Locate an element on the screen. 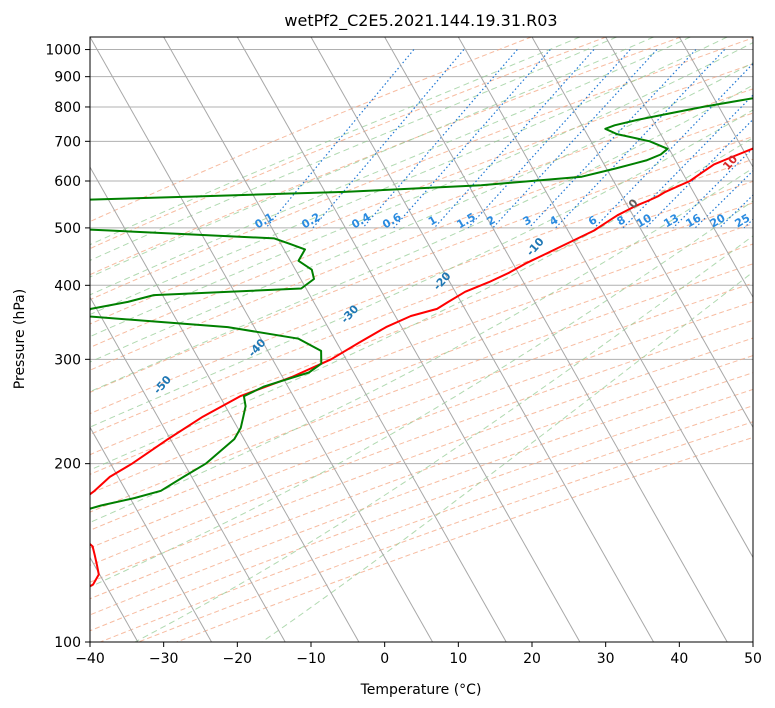 This screenshot has width=775, height=708. x-tick-label: −10 is located at coordinates (311, 659).